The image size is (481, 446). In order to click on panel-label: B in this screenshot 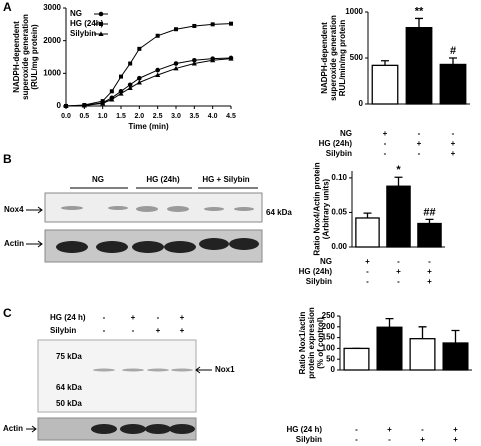, I will do `click(7, 159)`.